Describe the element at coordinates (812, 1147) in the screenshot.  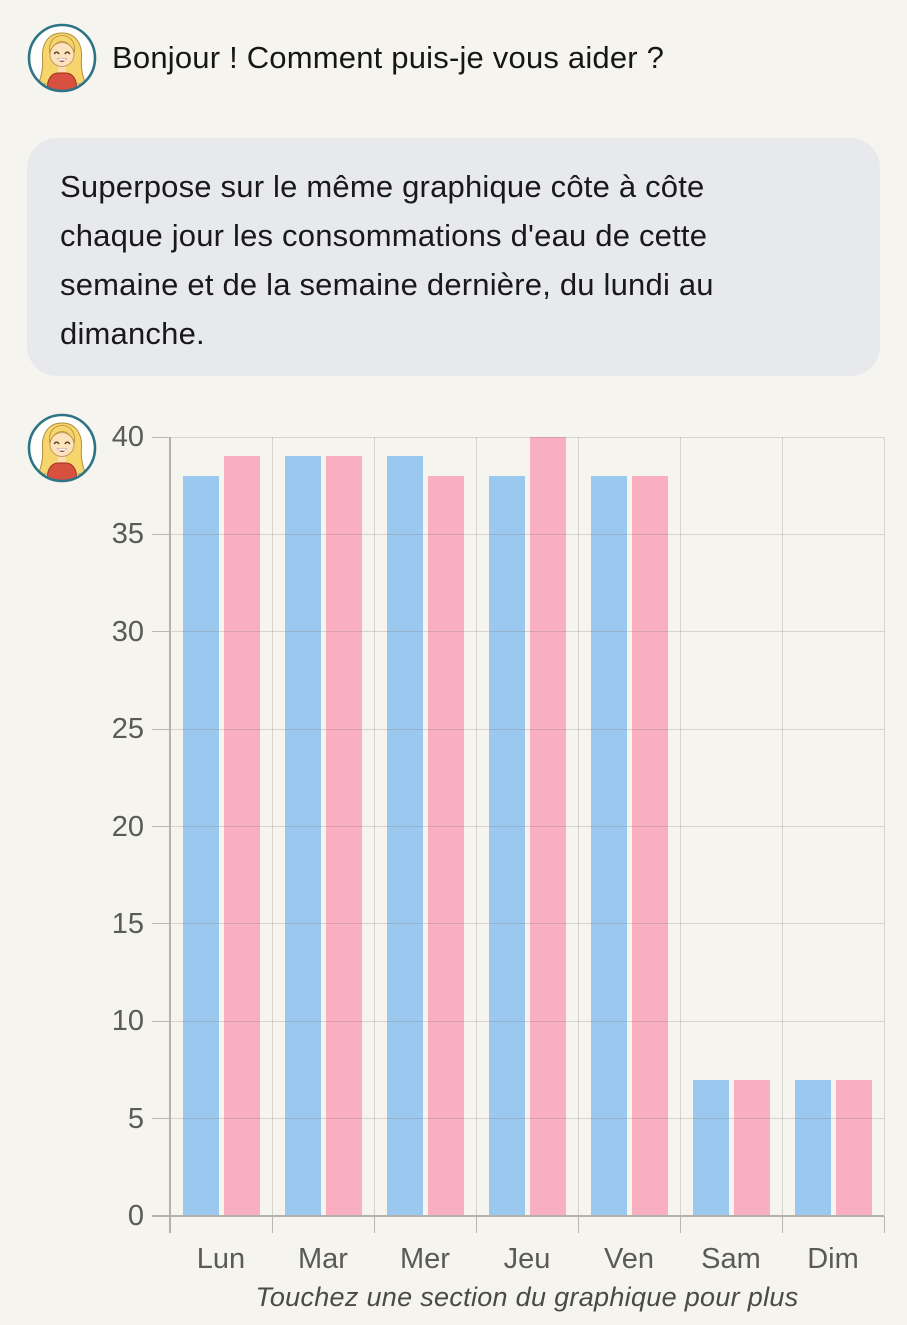
I see `bar-dim-serie-bleue` at that location.